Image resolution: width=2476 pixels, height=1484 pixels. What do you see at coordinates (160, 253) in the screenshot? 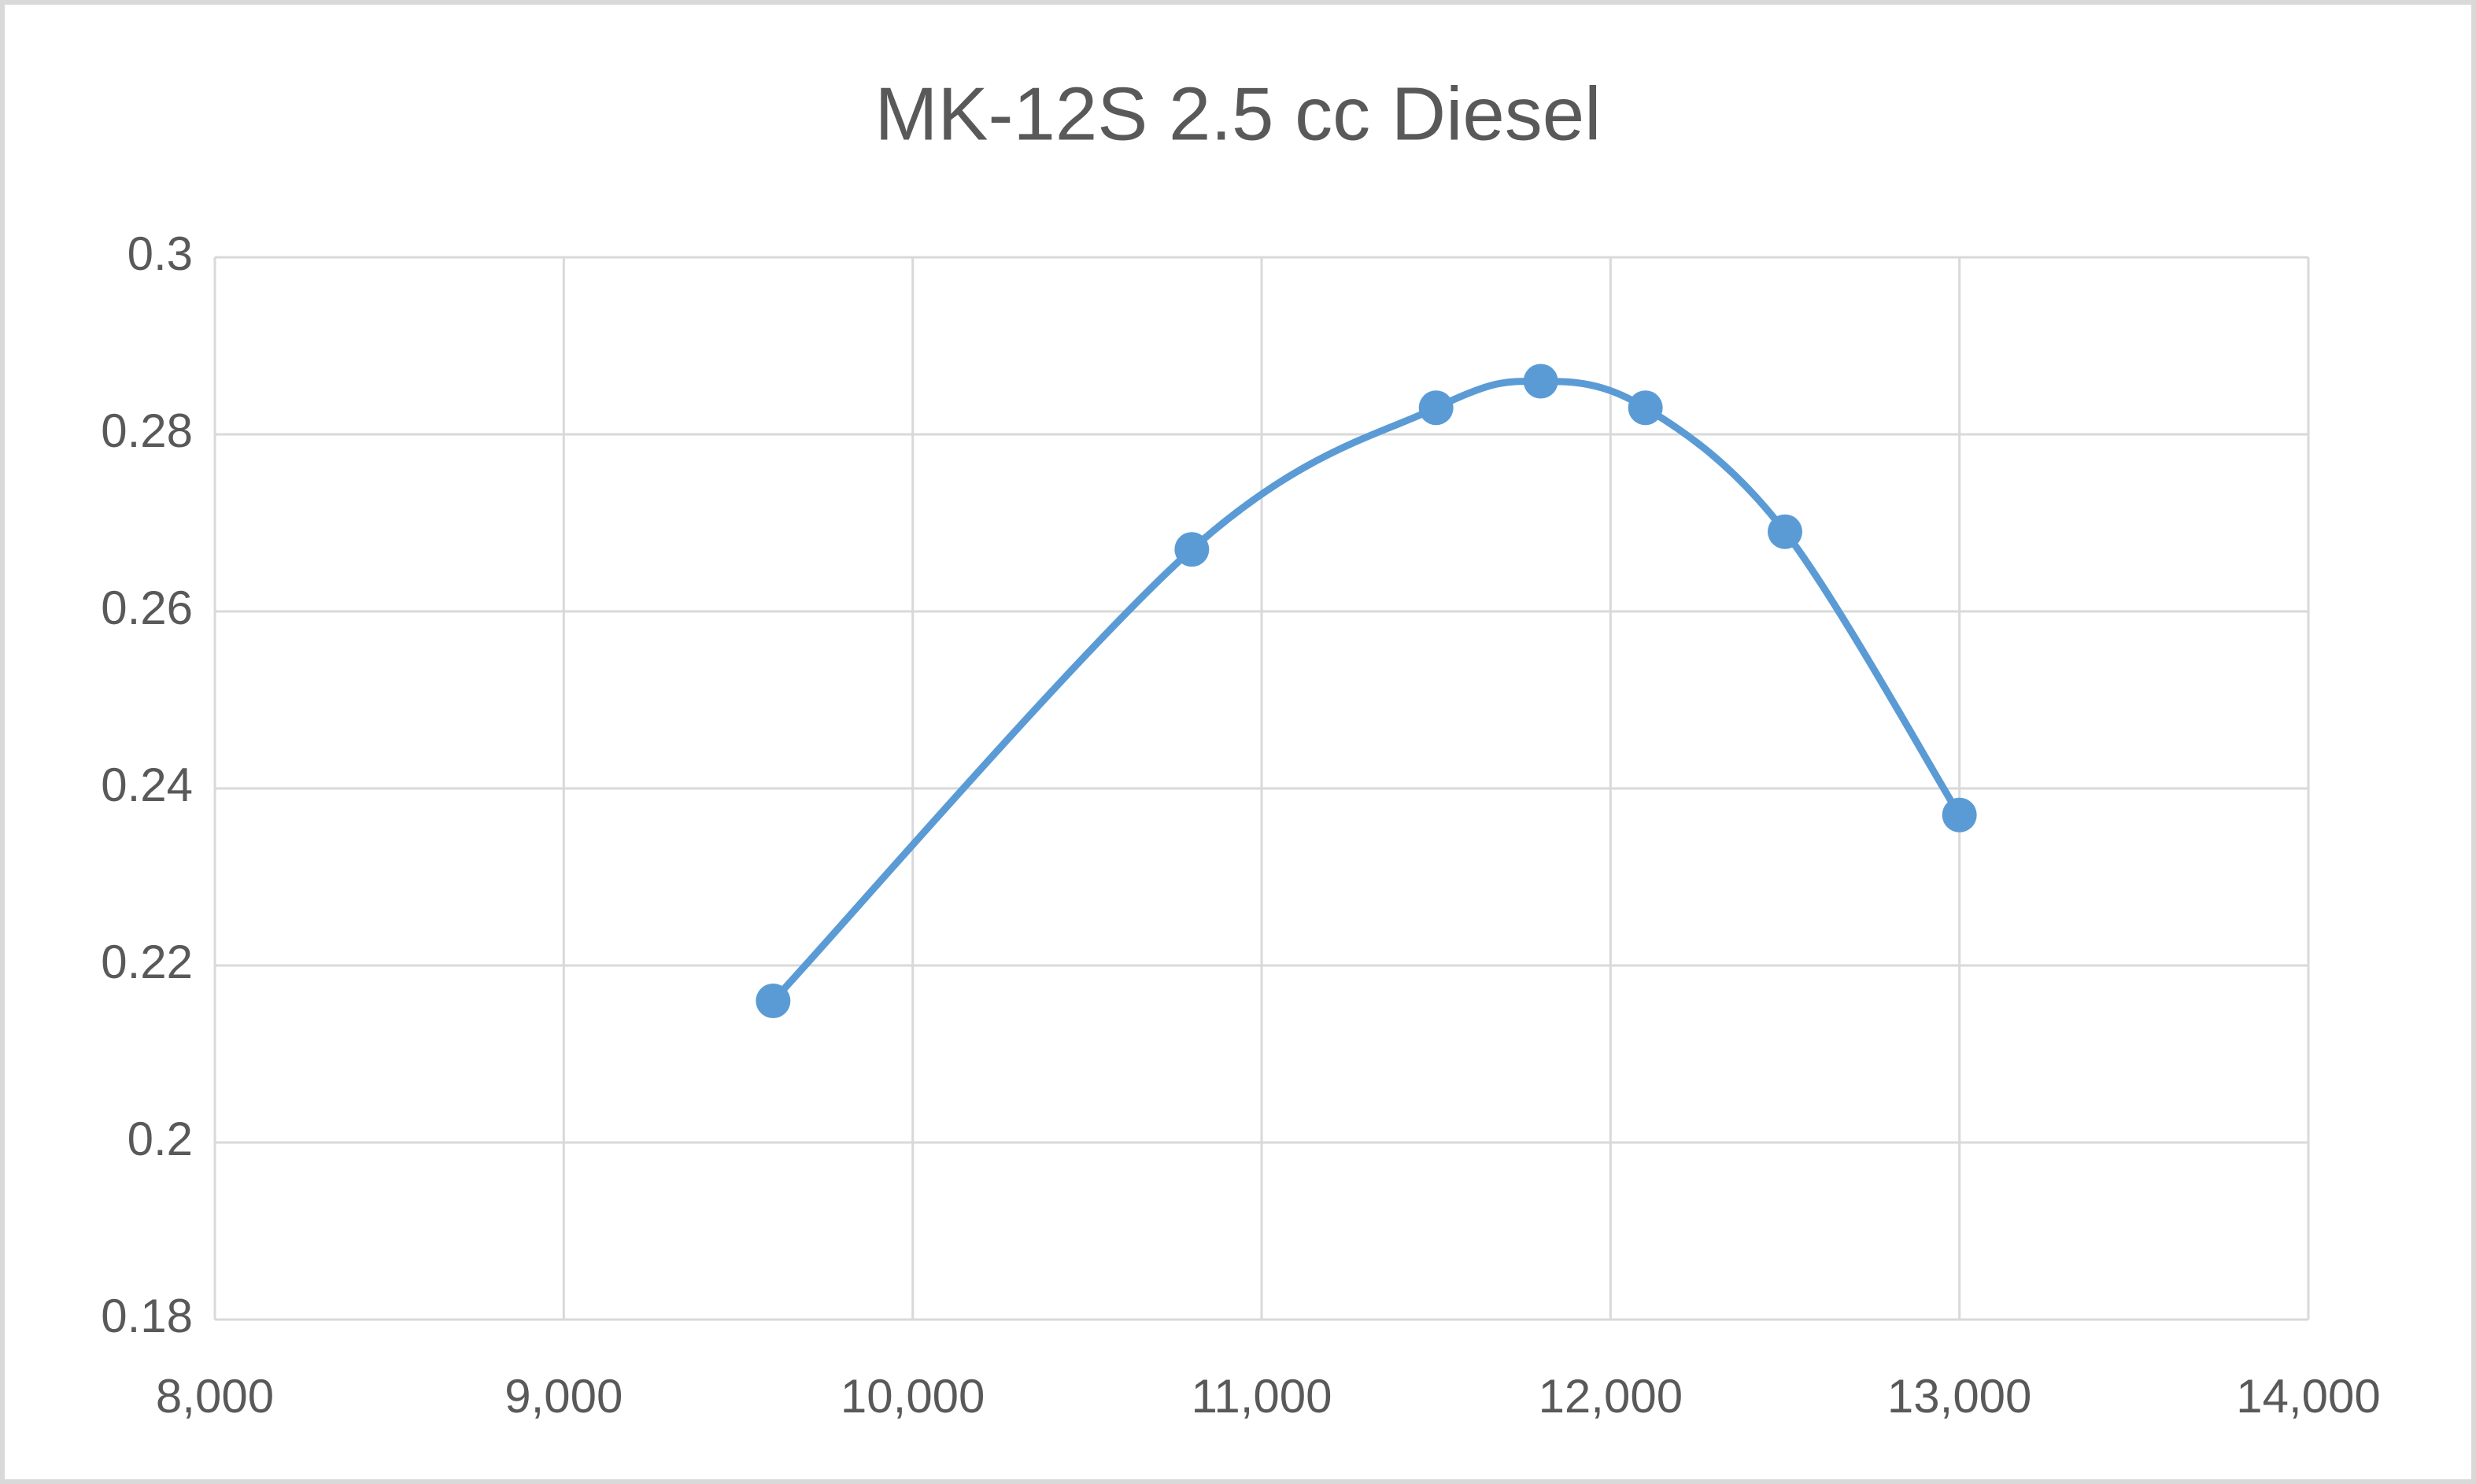
I see `y-tick-label: 0.3` at bounding box center [160, 253].